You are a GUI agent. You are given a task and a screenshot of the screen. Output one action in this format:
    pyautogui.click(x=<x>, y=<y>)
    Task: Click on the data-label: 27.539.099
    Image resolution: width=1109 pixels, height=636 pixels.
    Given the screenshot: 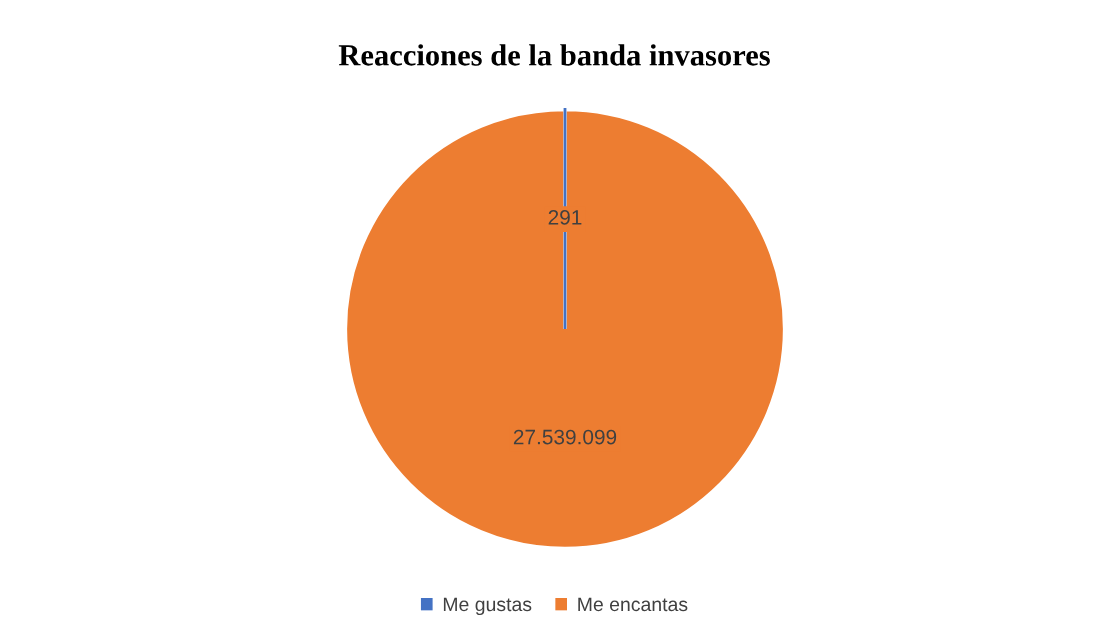 What is the action you would take?
    pyautogui.click(x=565, y=437)
    